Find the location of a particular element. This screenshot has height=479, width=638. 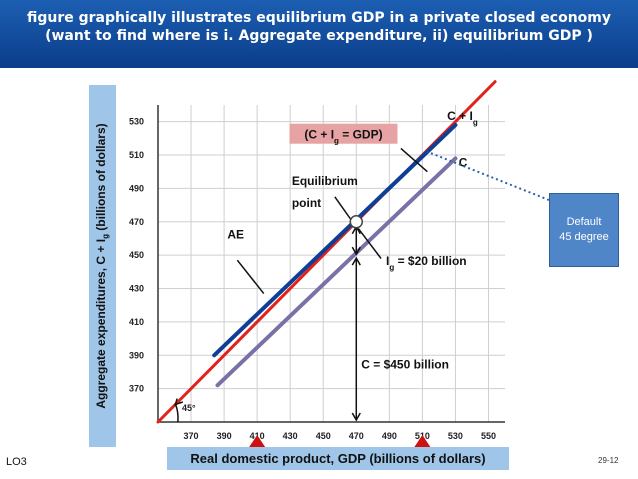

c-arrow-head-bottom is located at coordinates (356, 417).